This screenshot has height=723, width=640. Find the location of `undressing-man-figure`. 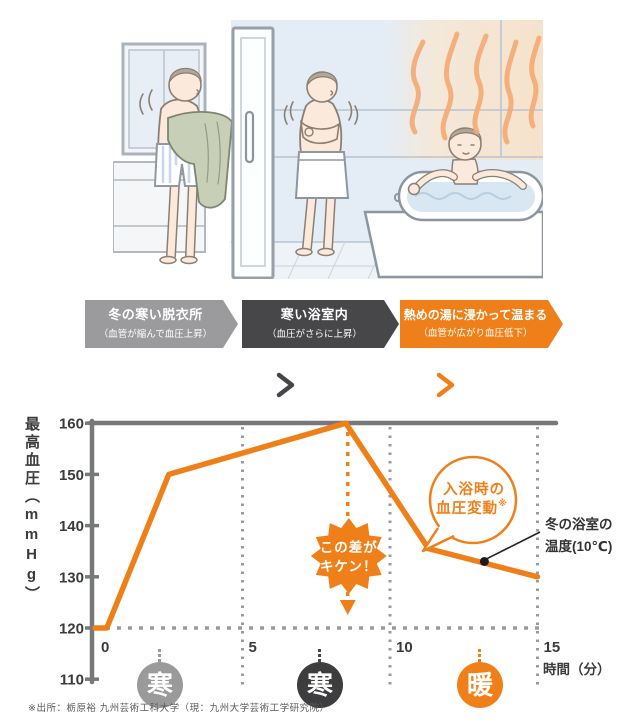

undressing-man-figure is located at coordinates (186, 166).